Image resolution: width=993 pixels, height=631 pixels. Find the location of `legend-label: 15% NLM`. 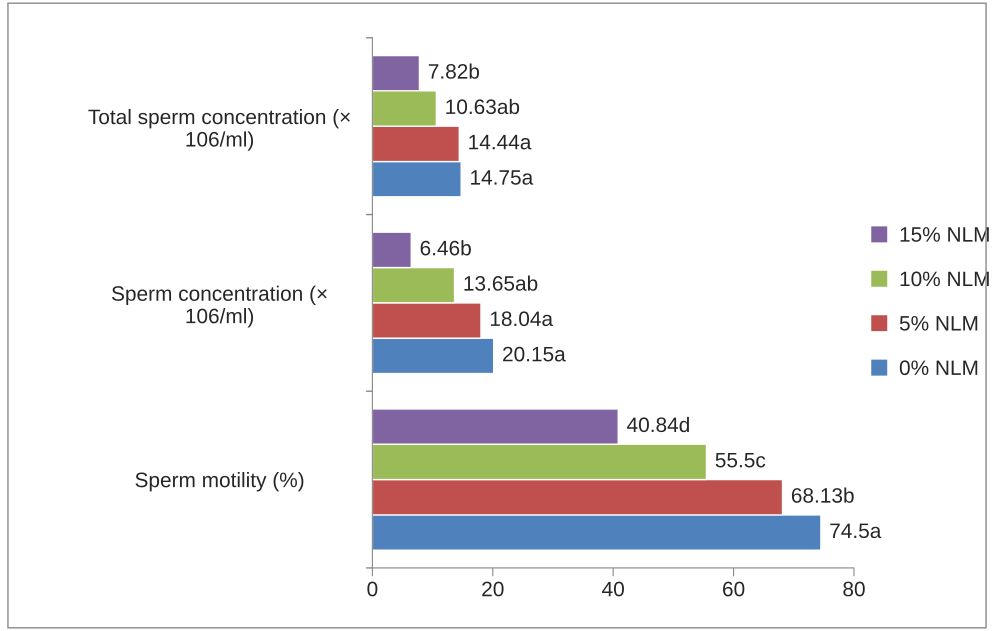

legend-label: 15% NLM is located at coordinates (944, 234).